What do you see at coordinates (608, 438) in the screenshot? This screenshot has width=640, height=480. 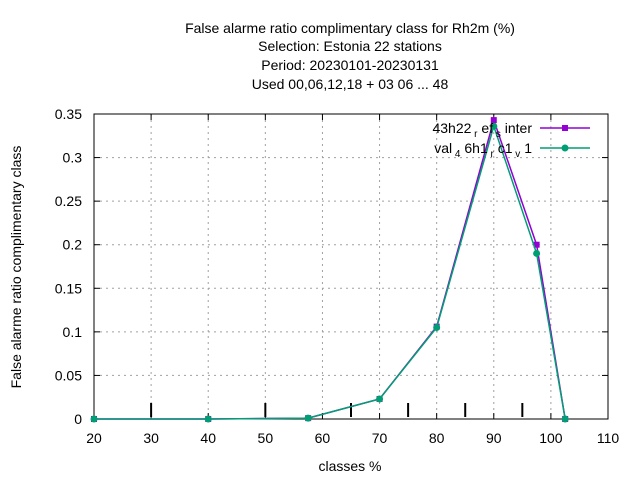 I see `x-tick-label: 110` at bounding box center [608, 438].